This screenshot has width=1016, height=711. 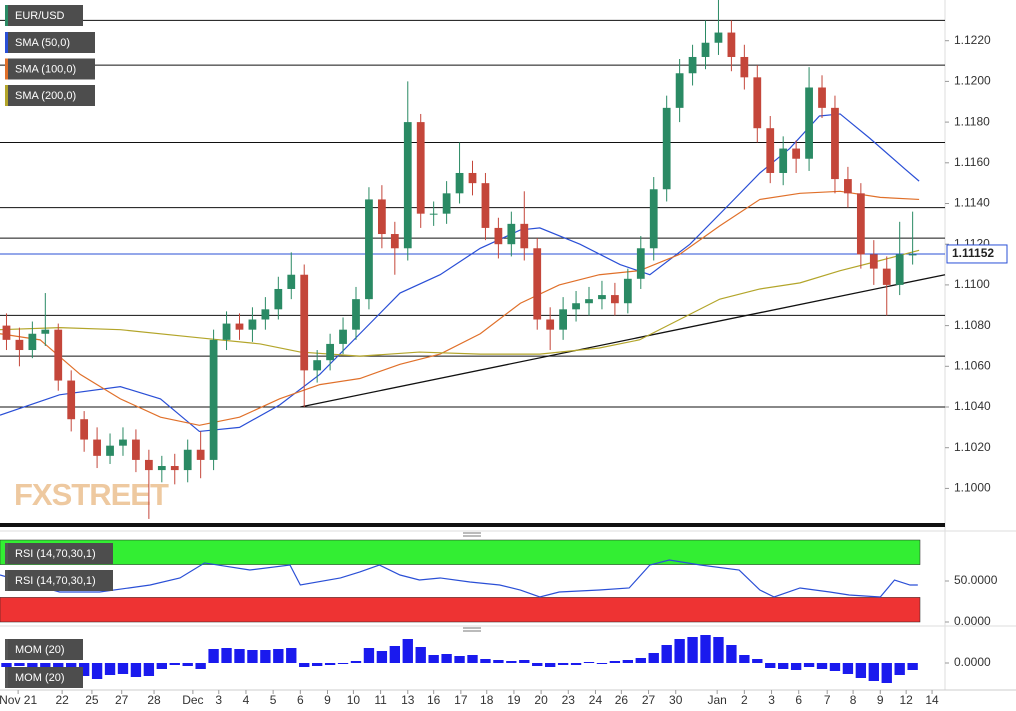 I want to click on x-tick-label: 2, so click(x=744, y=700).